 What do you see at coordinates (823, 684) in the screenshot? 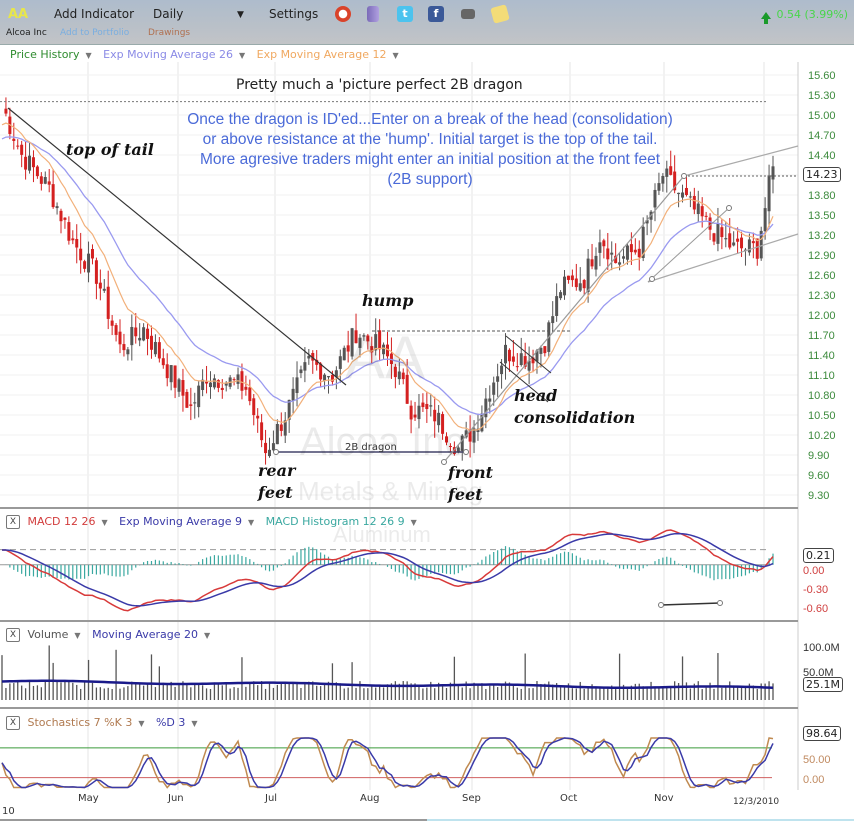
I see `volume-value-box: 25.1M` at bounding box center [823, 684].